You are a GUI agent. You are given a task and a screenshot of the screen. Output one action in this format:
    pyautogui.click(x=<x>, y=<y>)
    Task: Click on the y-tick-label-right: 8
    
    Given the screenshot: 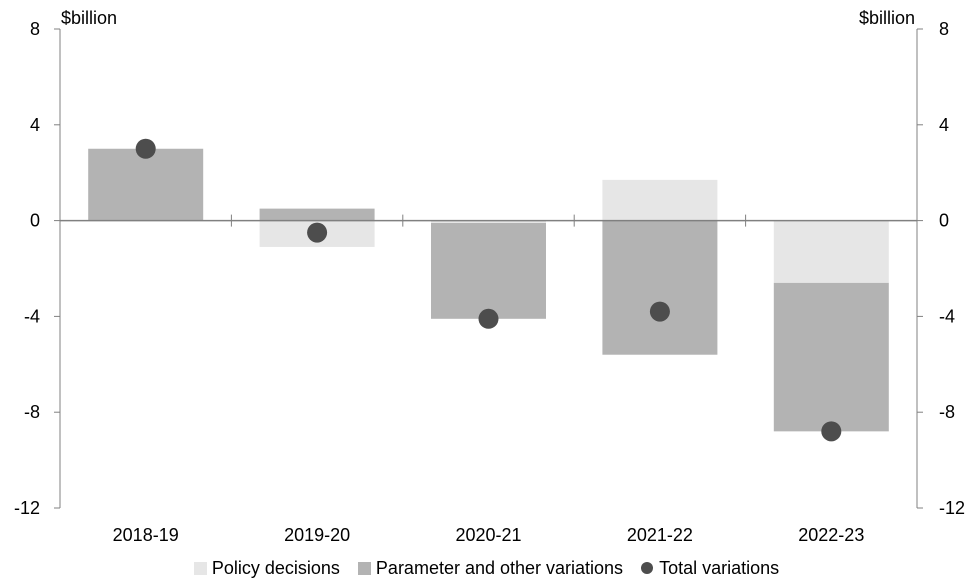 What is the action you would take?
    pyautogui.click(x=944, y=29)
    